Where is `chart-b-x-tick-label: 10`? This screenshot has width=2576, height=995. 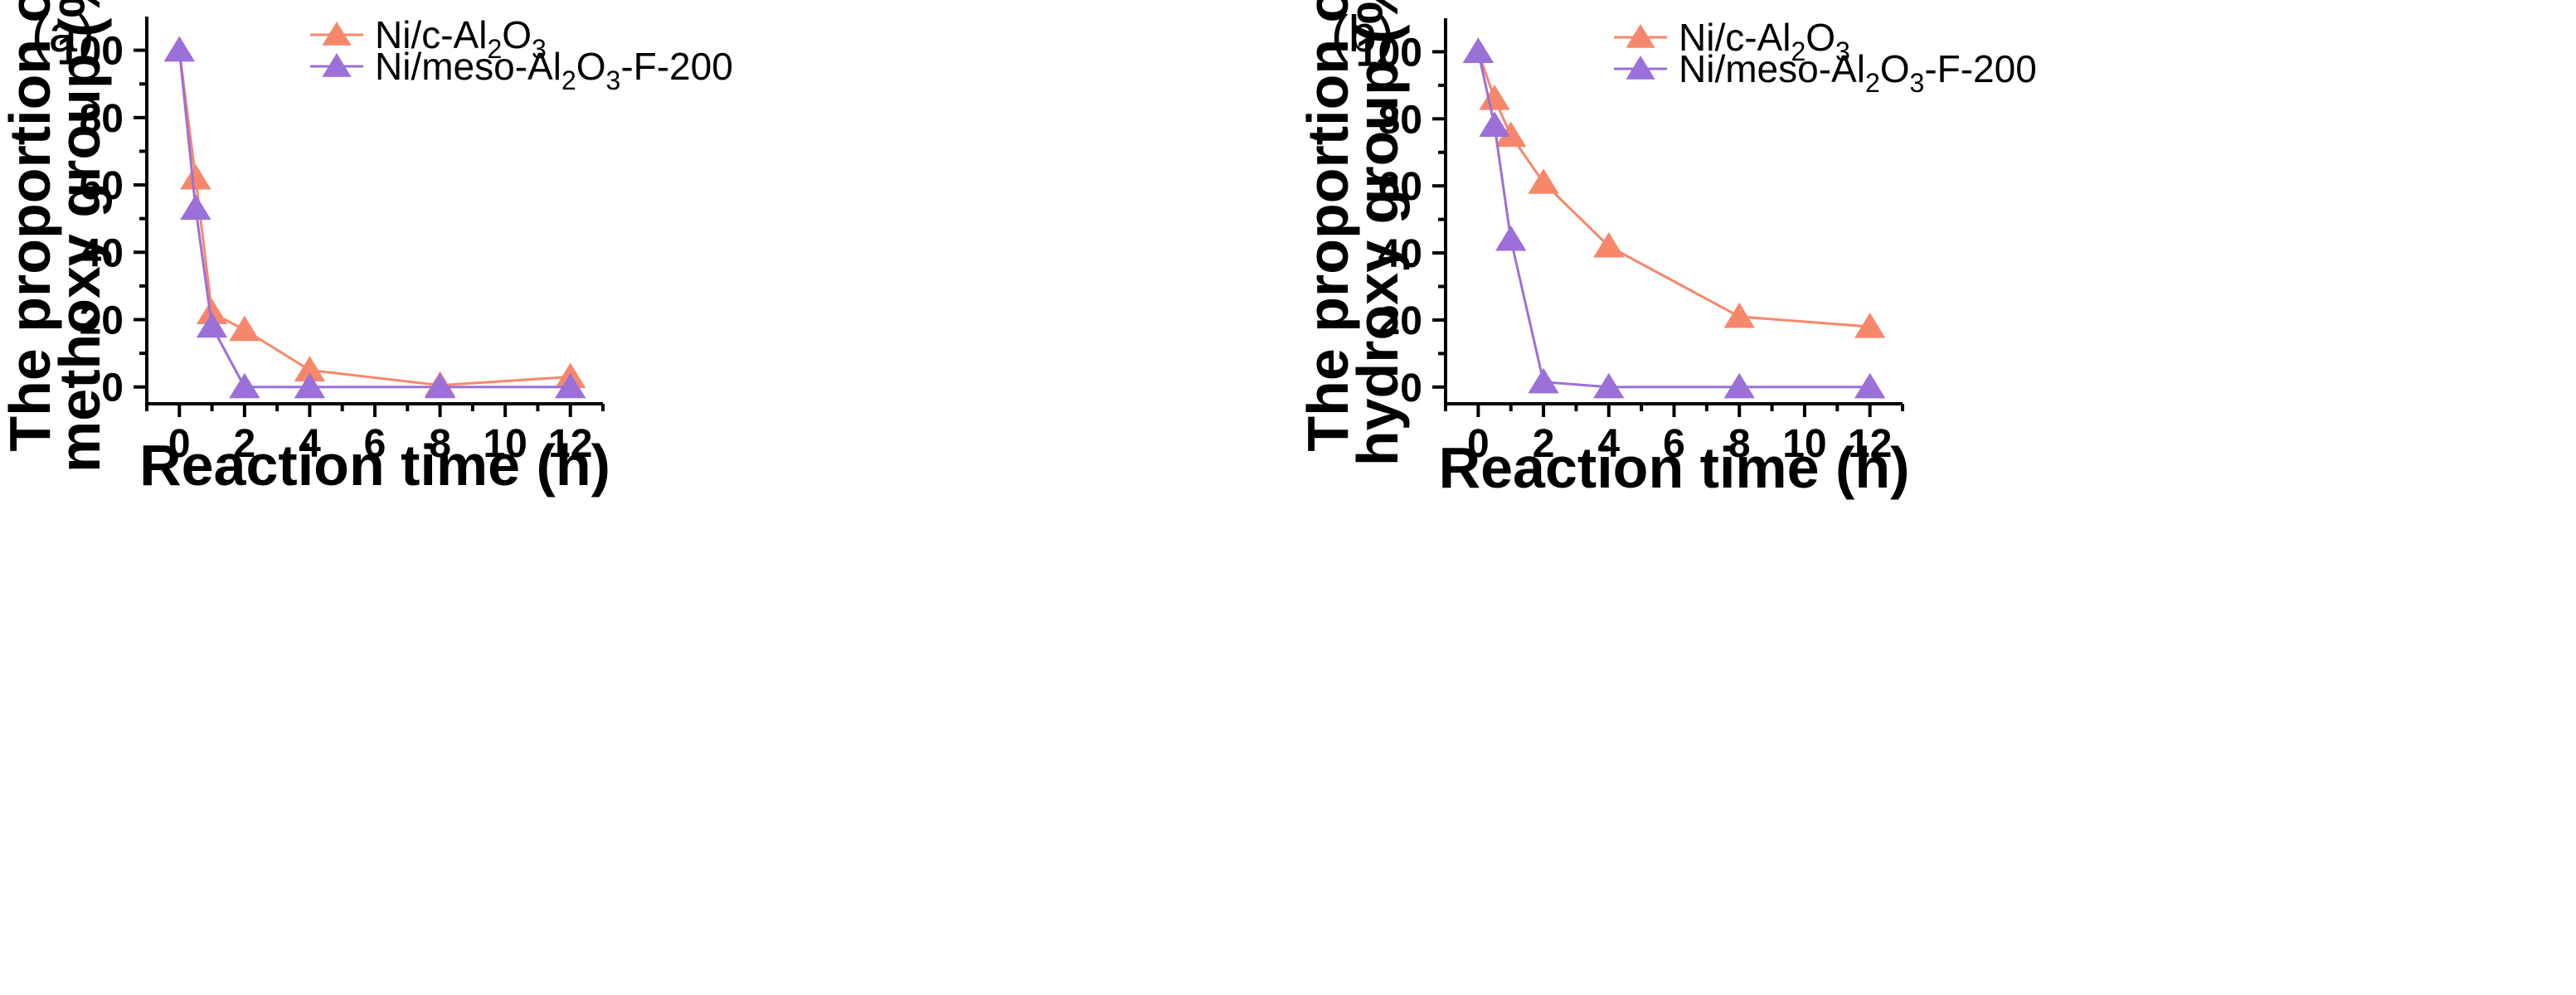 chart-b-x-tick-label: 10 is located at coordinates (1804, 444).